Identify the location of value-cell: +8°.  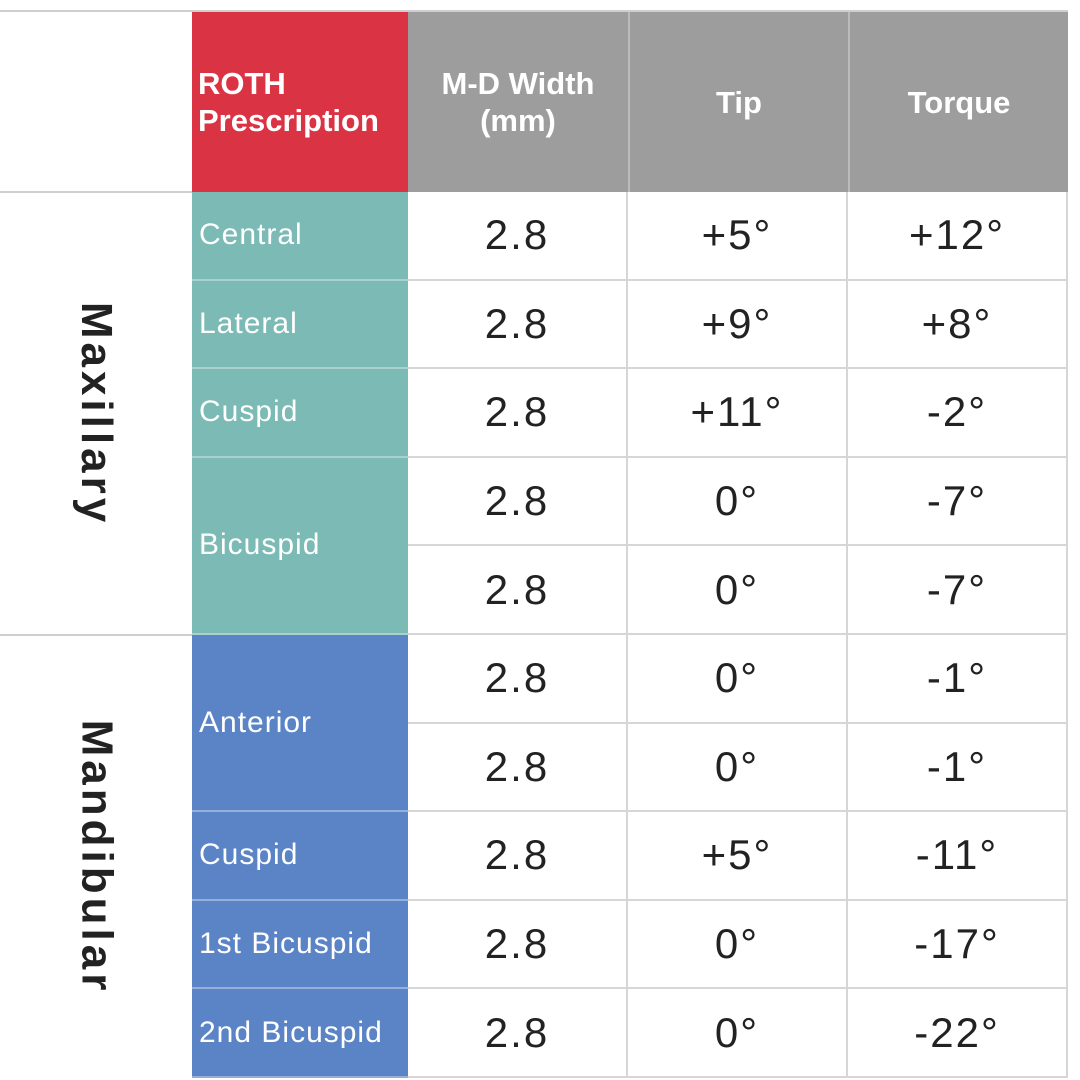
(958, 325).